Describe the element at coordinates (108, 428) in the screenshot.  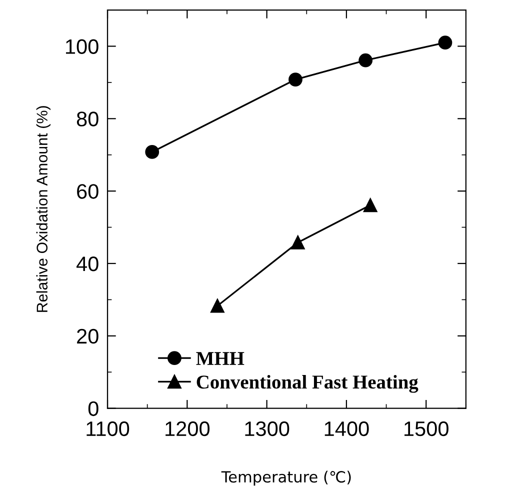
I see `x-tick-label: 1100` at that location.